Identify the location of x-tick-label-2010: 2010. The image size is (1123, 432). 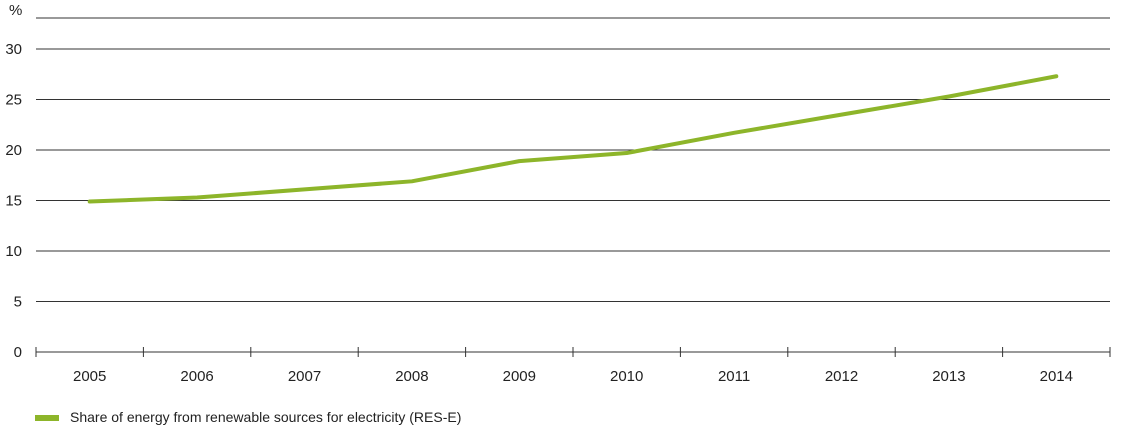
(626, 376).